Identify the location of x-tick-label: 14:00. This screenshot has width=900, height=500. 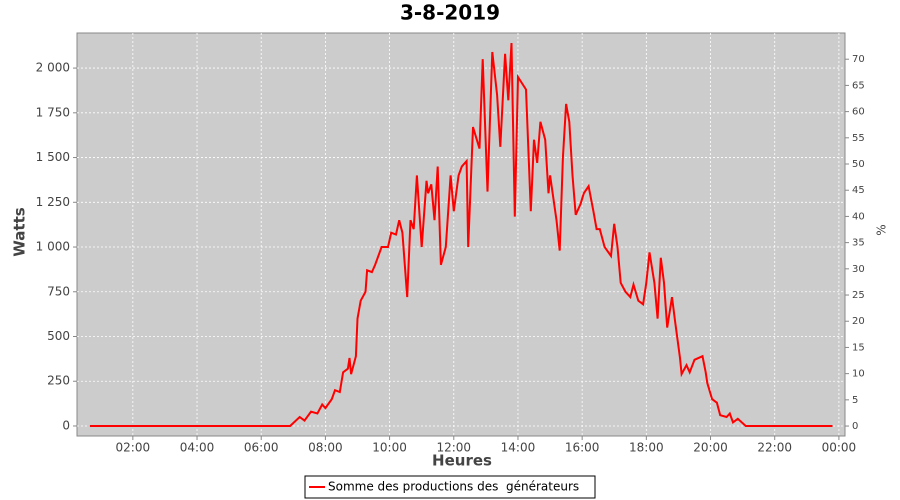
(518, 448).